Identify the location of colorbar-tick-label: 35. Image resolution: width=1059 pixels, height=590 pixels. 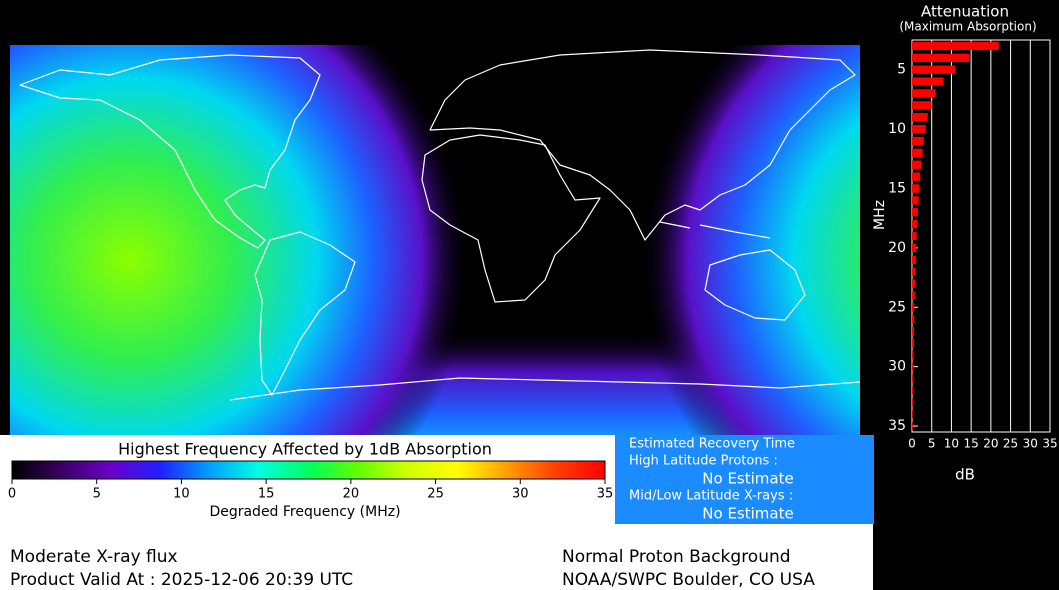
(605, 494).